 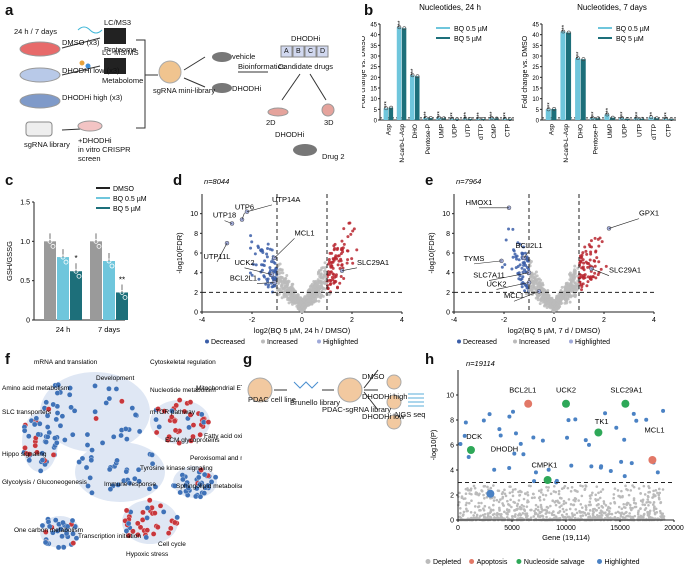 I want to click on volcano-legend-dot, so click(x=459, y=341).